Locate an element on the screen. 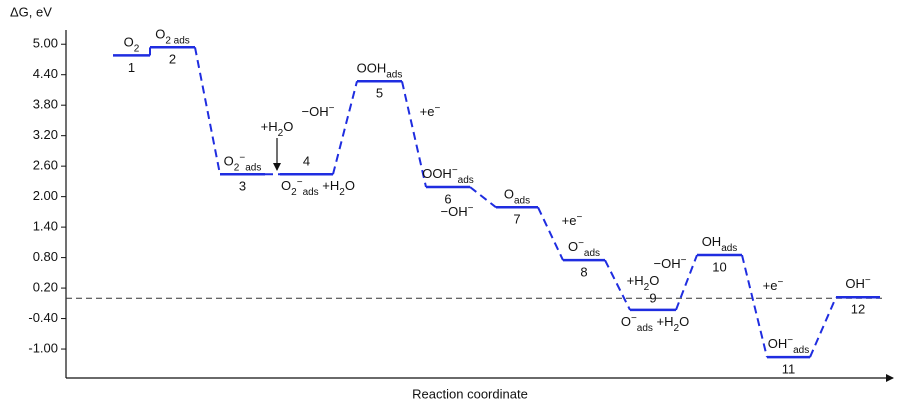  level-label: OOH−ads is located at coordinates (448, 175).